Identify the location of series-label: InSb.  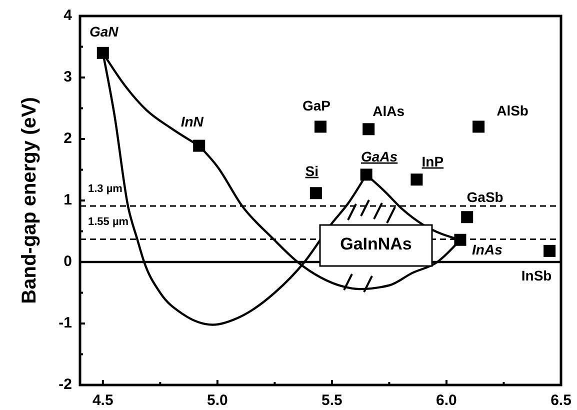
(536, 276).